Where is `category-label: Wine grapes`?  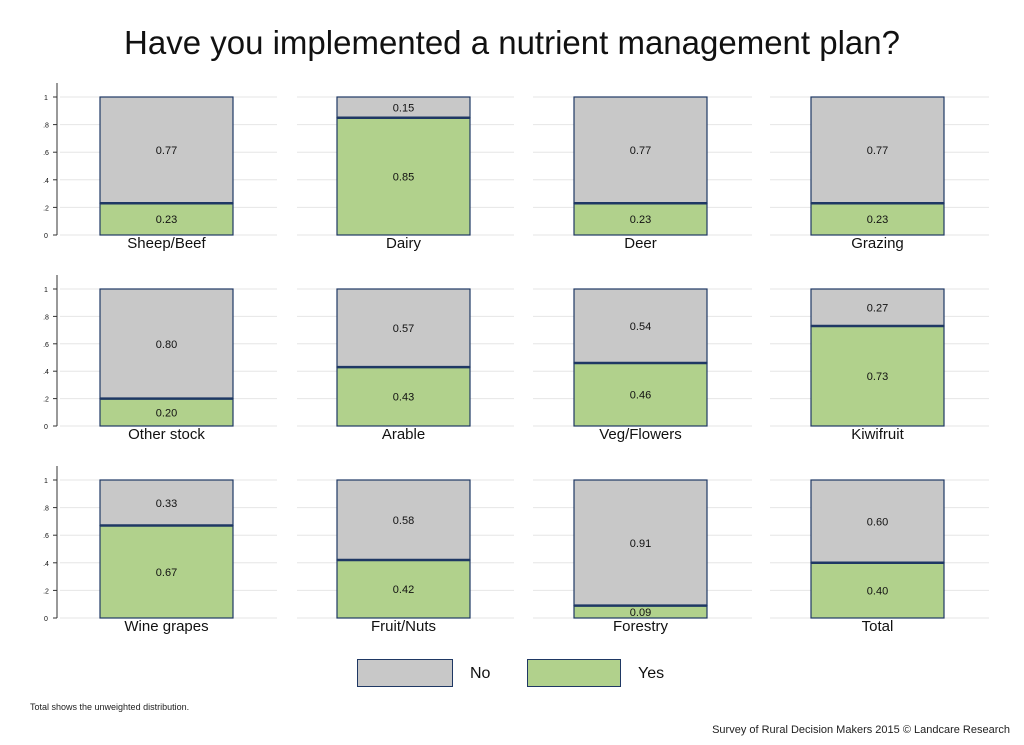
category-label: Wine grapes is located at coordinates (166, 626).